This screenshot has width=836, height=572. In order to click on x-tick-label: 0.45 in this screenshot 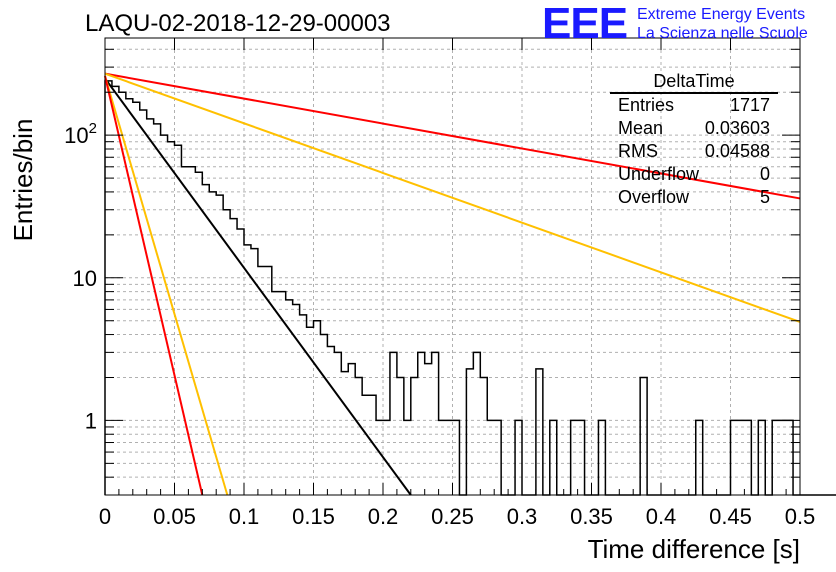, I will do `click(730, 516)`.